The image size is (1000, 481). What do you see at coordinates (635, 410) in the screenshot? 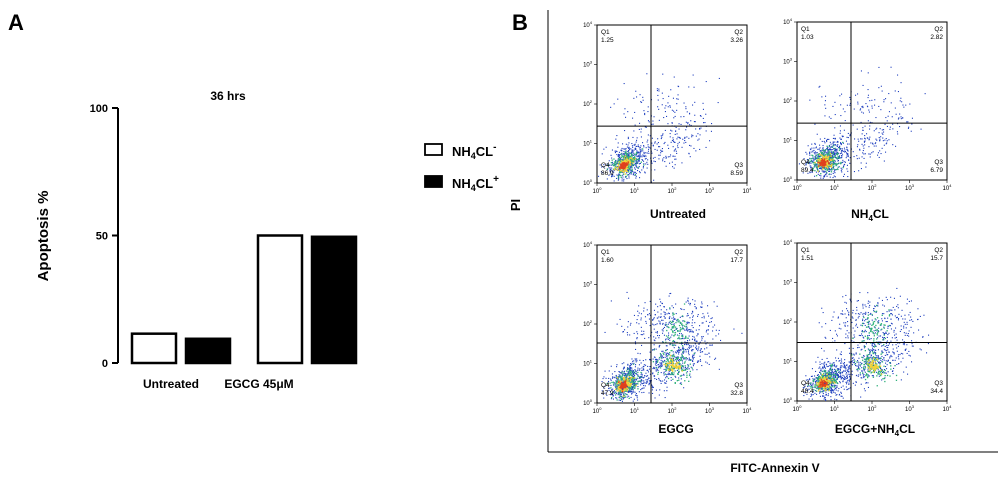
I see `x-tick-label: 101` at bounding box center [635, 410].